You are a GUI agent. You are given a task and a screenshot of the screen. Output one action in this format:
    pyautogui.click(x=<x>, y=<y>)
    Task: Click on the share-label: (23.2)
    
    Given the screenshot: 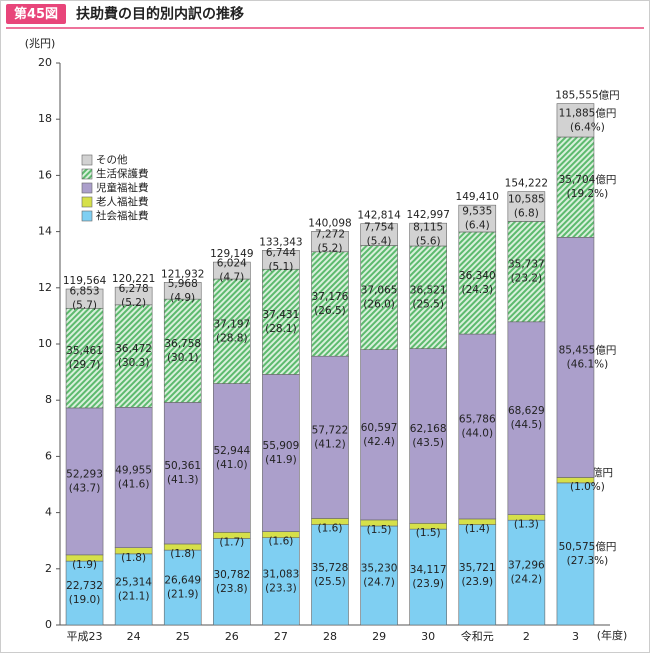 What is the action you would take?
    pyautogui.click(x=527, y=279)
    